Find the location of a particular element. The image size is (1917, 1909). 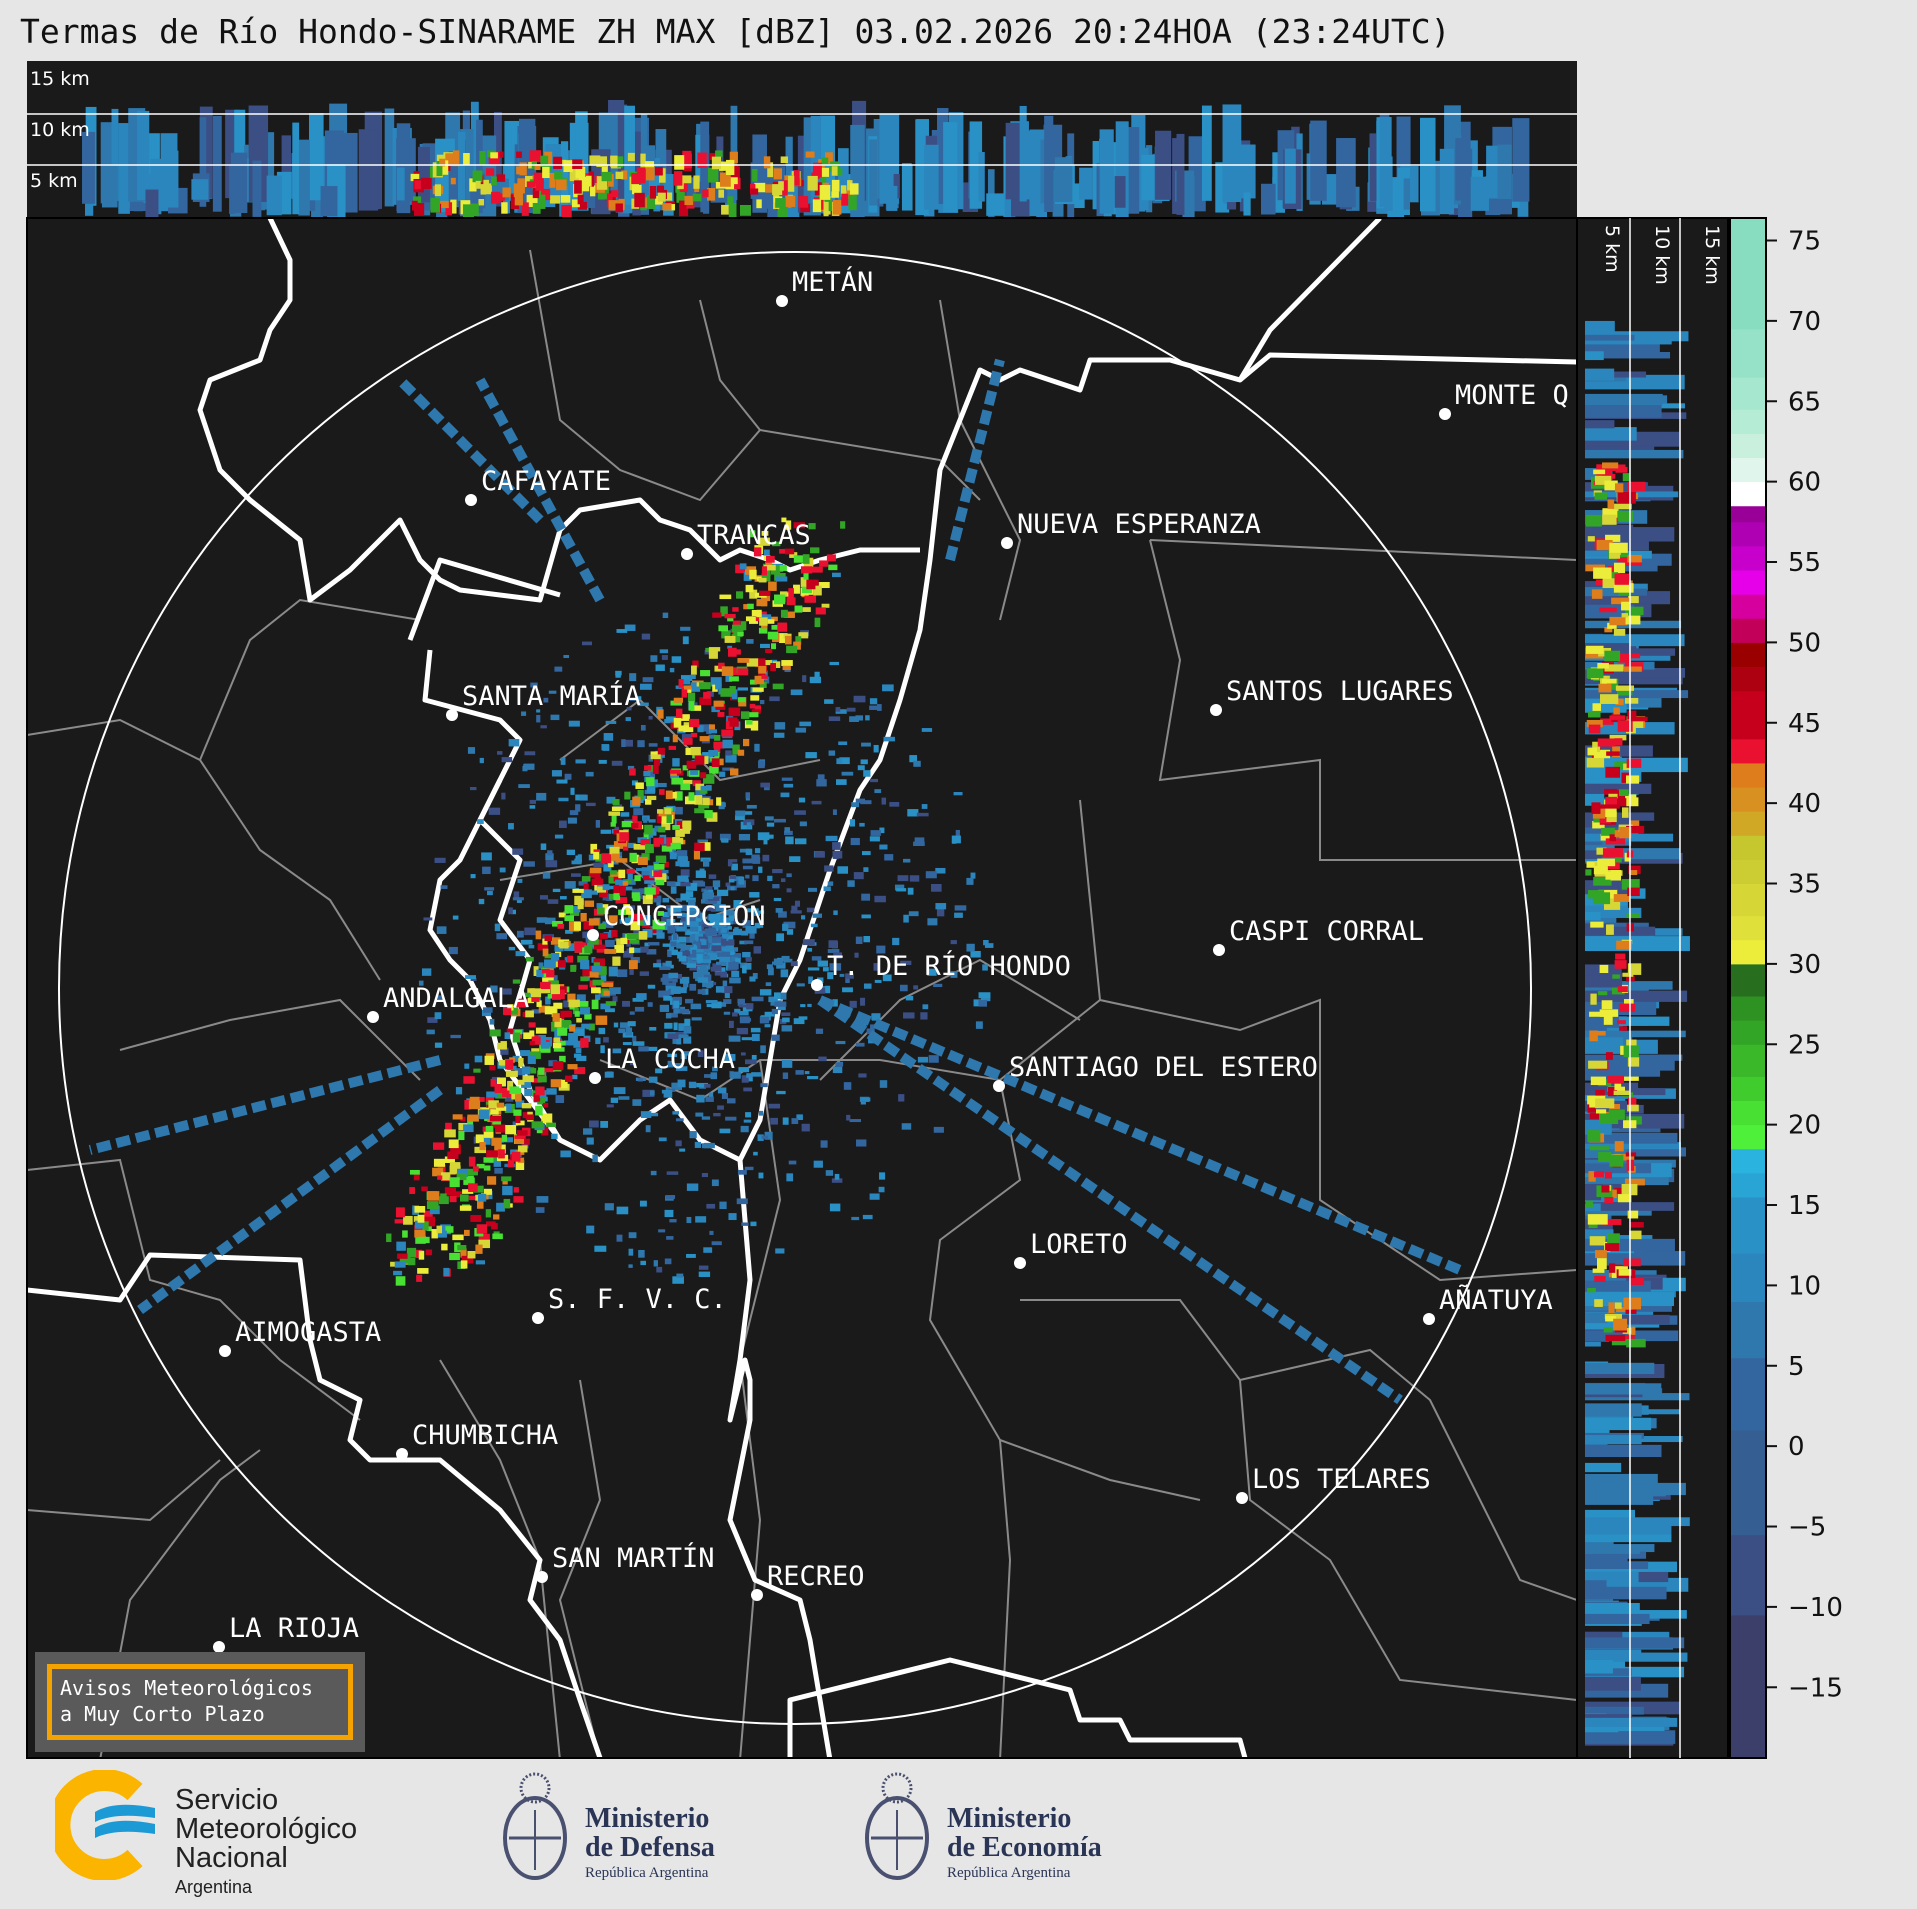

city-label: SANTA MARÍA is located at coordinates (551, 696).